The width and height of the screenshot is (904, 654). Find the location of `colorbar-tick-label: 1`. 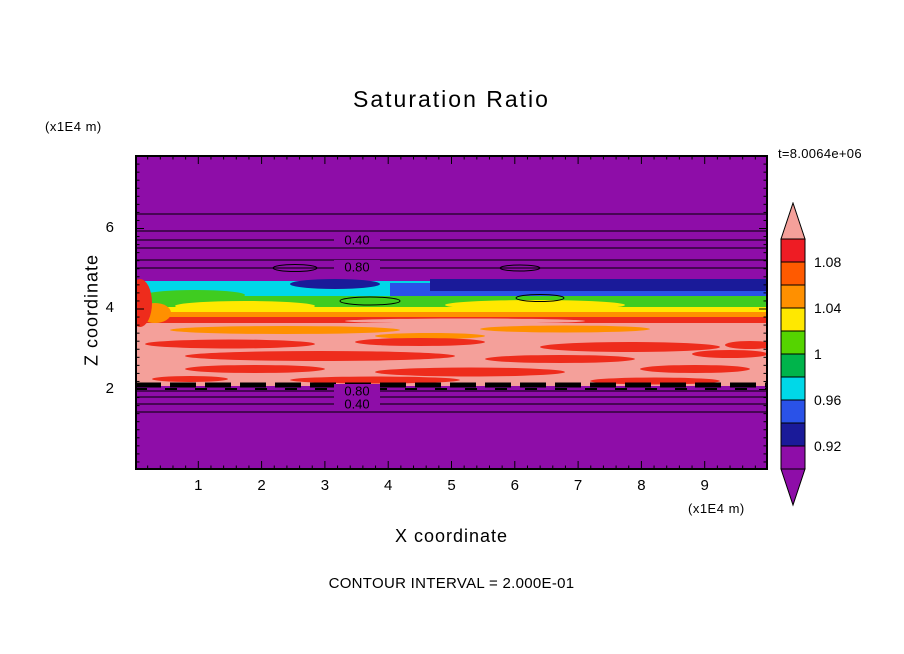

colorbar-tick-label: 1 is located at coordinates (818, 354).